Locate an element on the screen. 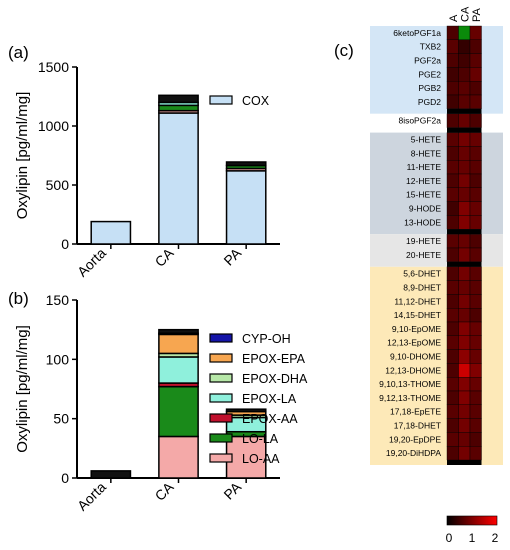 This screenshot has width=510, height=550. heatmap-row-label: 6ketoPGF1a is located at coordinates (417, 33).